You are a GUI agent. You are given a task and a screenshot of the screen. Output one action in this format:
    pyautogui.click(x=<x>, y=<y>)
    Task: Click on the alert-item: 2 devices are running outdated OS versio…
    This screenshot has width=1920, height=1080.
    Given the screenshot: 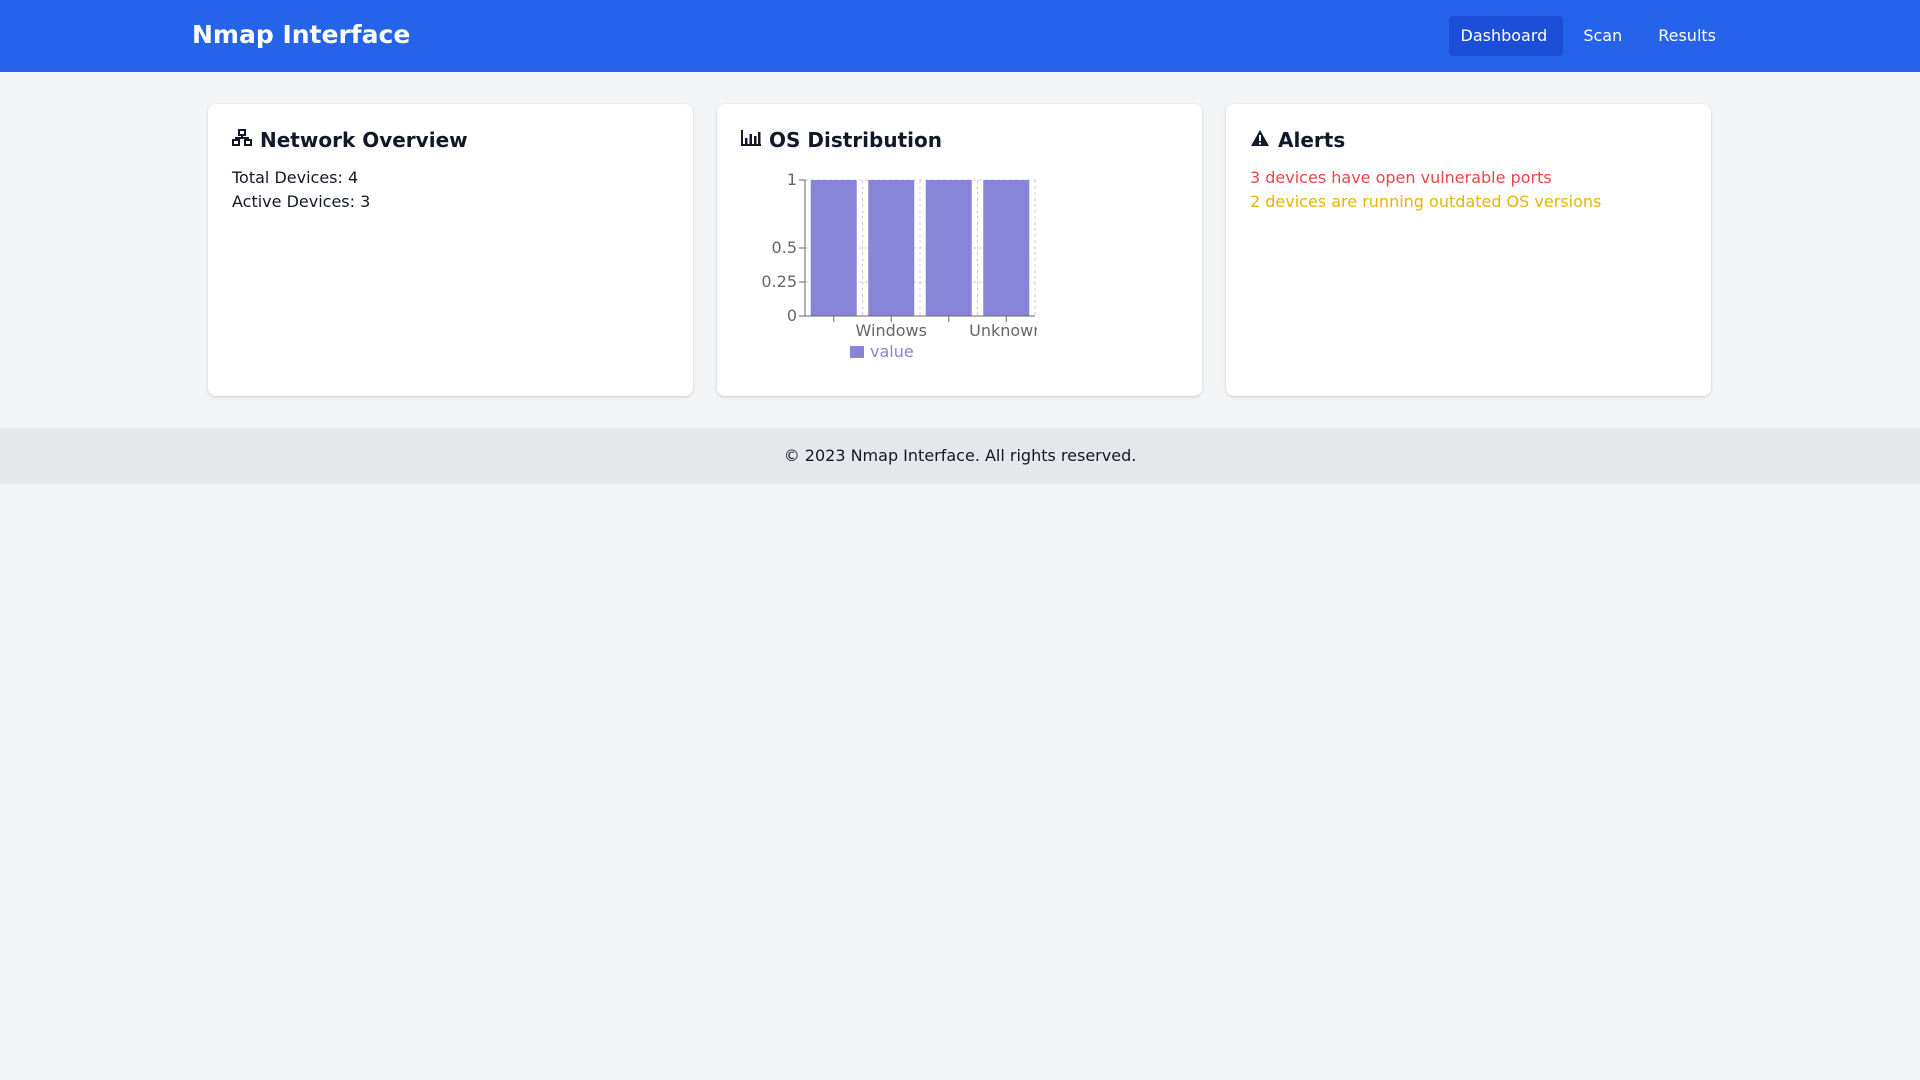 What is the action you would take?
    pyautogui.click(x=1426, y=201)
    